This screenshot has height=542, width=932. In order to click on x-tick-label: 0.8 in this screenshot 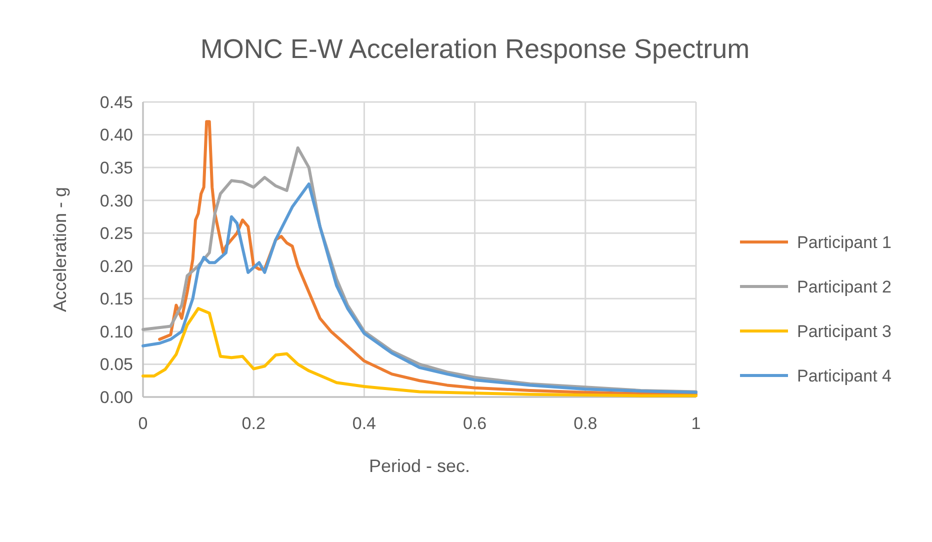, I will do `click(586, 423)`.